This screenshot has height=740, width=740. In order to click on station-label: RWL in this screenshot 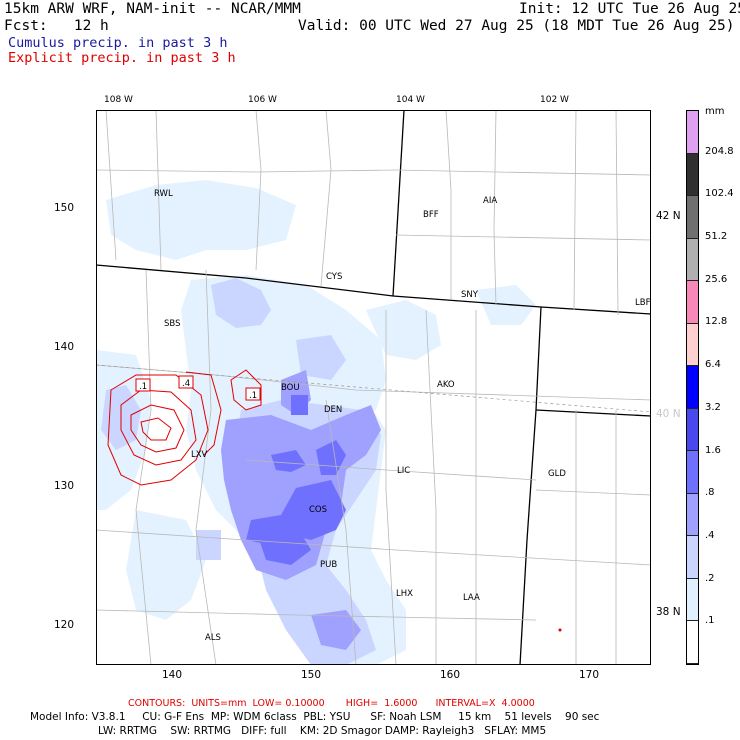, I will do `click(163, 194)`.